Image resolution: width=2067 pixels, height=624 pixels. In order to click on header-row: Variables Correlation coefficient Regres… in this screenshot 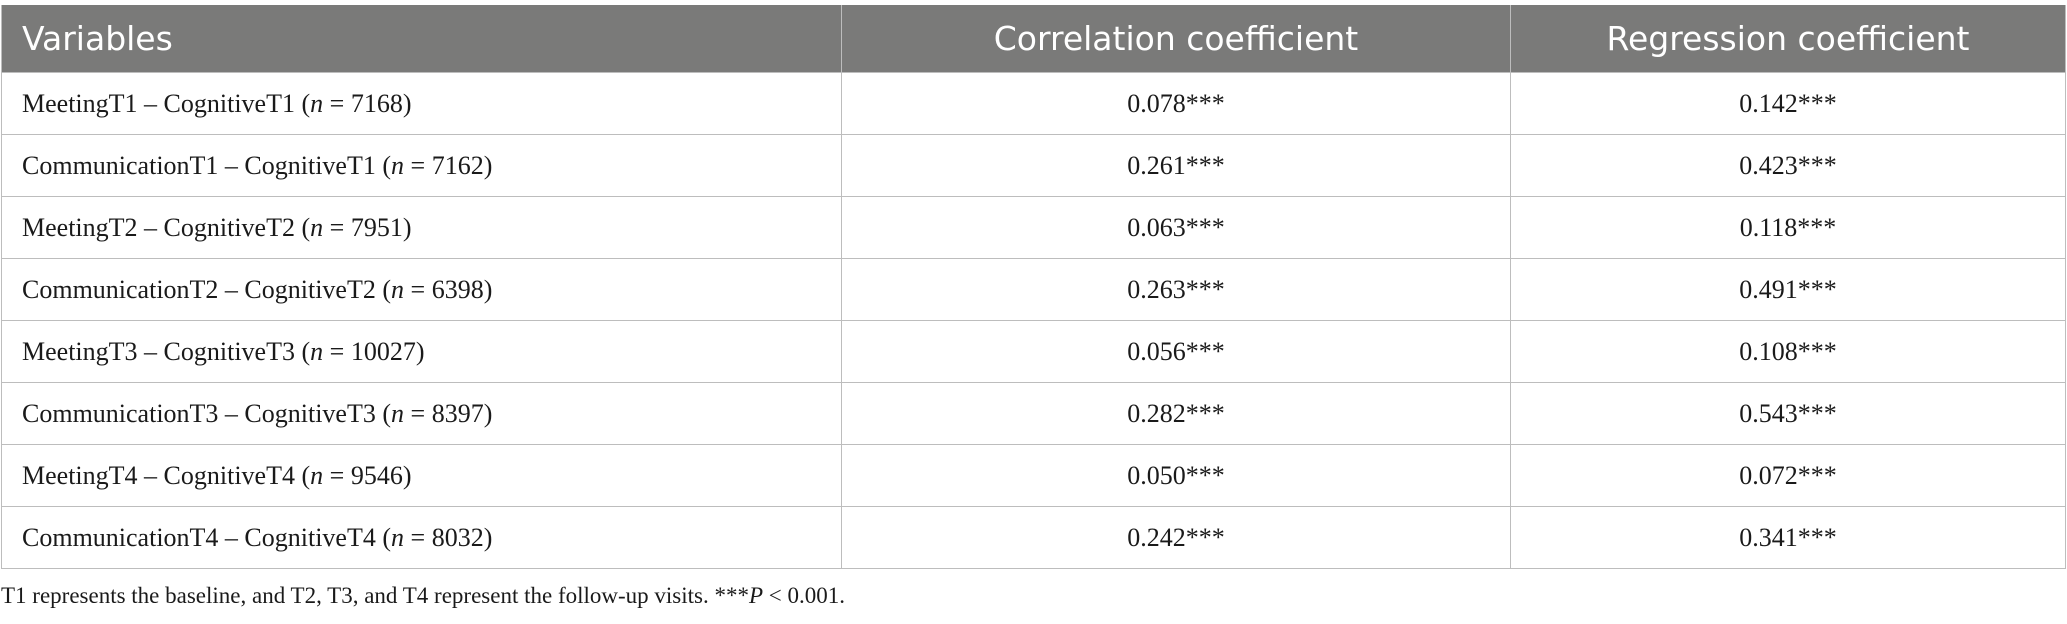, I will do `click(1033, 39)`.